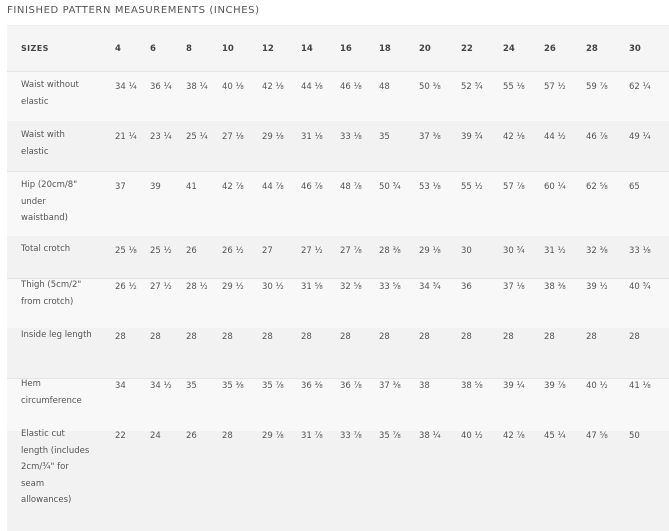  What do you see at coordinates (191, 187) in the screenshot?
I see `table-cell: 41` at bounding box center [191, 187].